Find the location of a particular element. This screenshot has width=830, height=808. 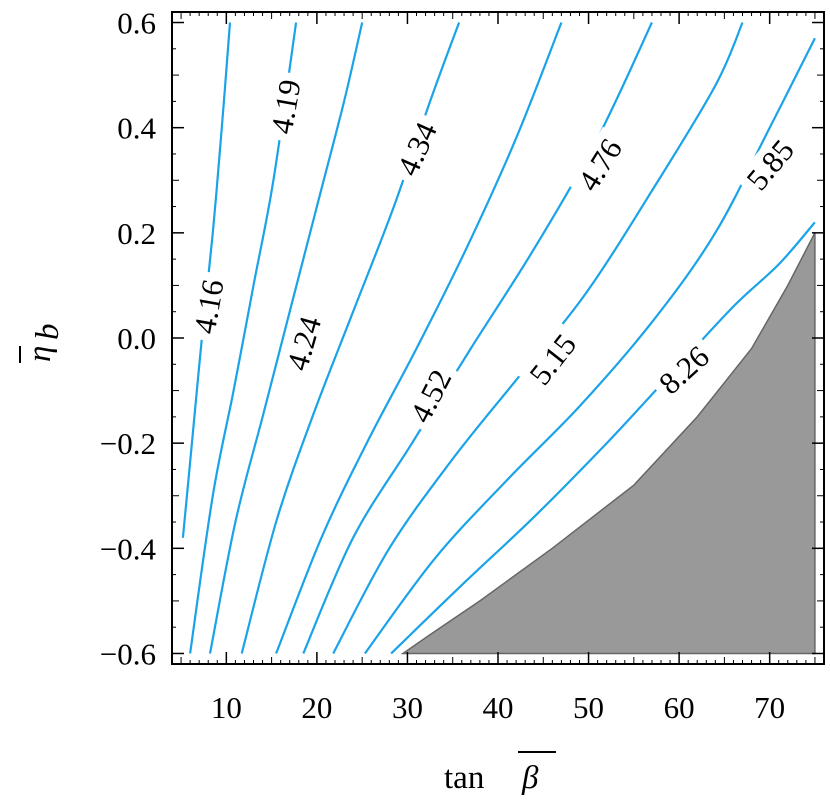

contour-label-4.19: 4.19 is located at coordinates (285, 106).